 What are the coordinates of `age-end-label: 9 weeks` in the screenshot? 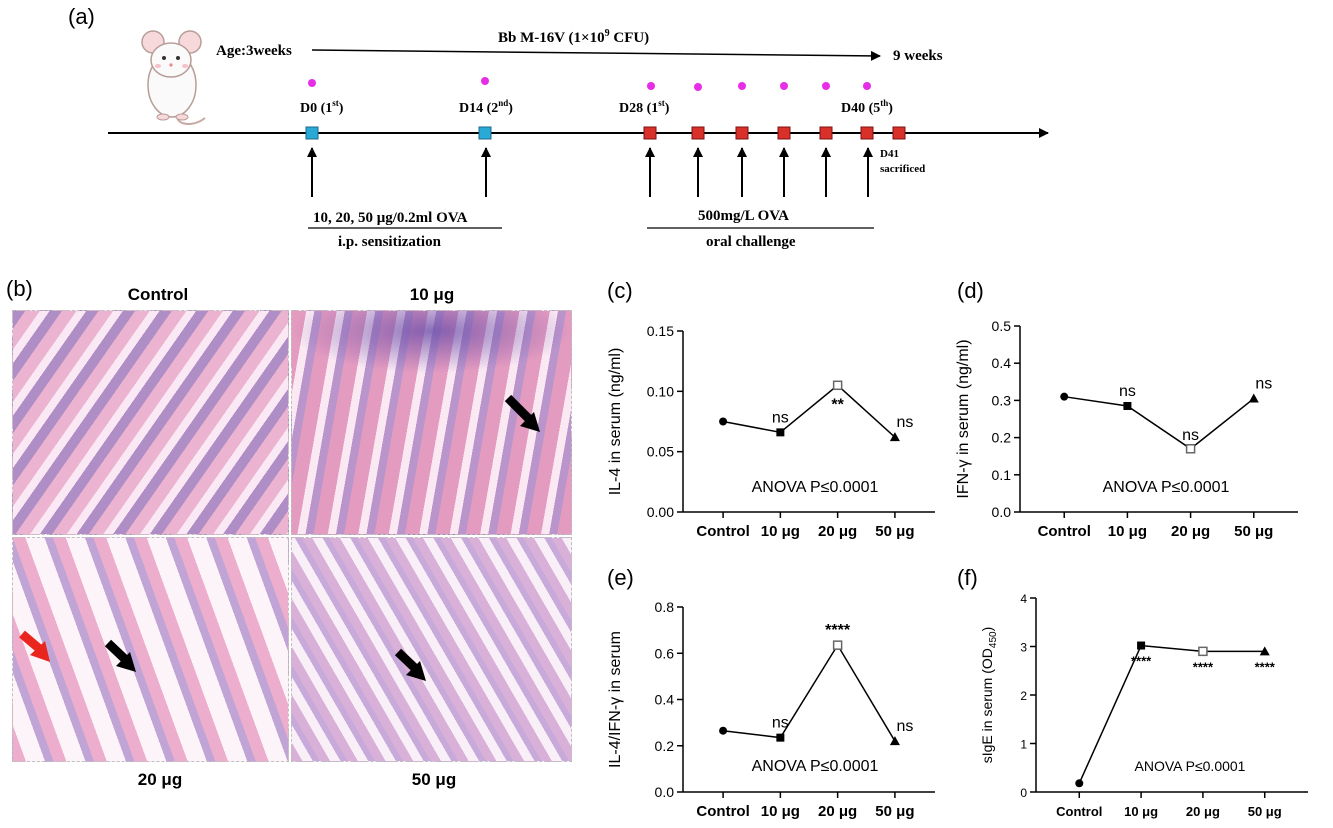 It's located at (918, 56).